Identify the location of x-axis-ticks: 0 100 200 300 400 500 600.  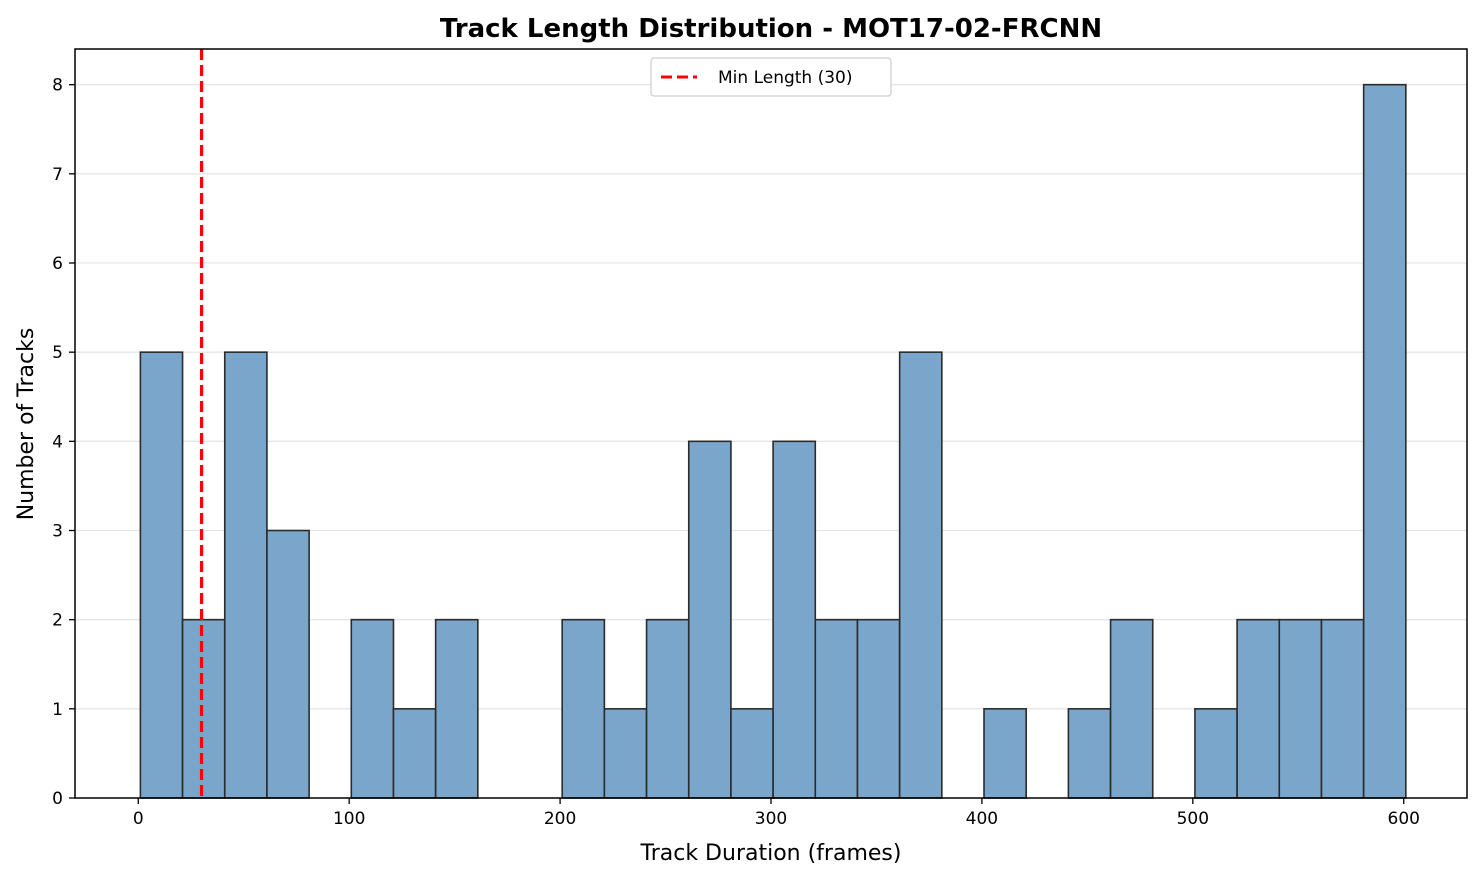
(776, 813).